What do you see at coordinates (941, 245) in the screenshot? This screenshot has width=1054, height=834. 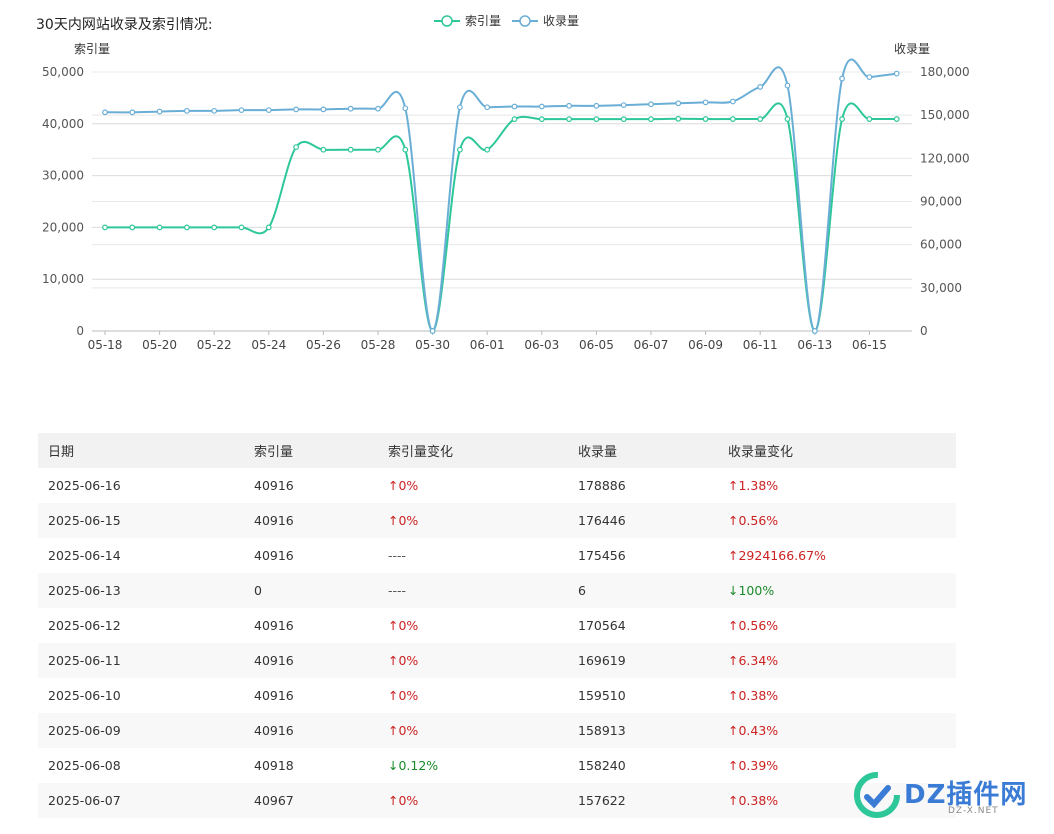 I see `y-right-tick-label: 60,000` at bounding box center [941, 245].